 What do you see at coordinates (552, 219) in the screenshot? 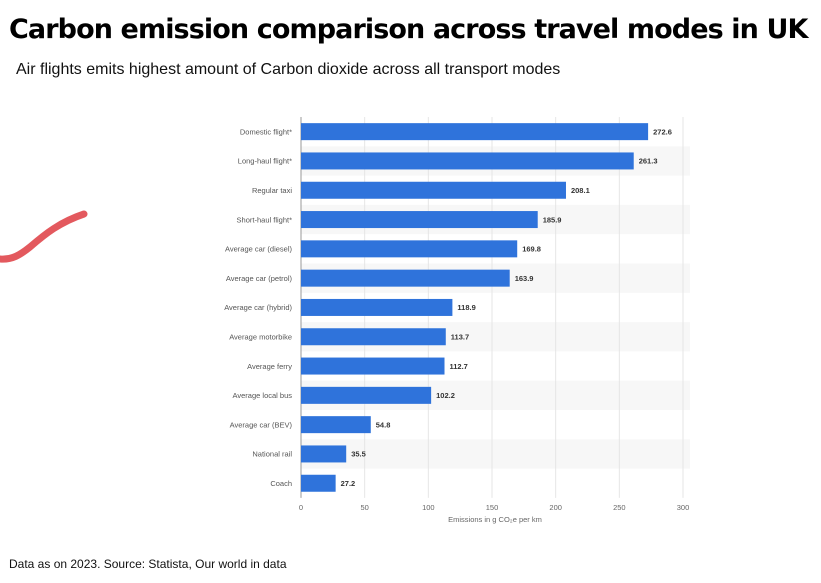
I see `value-label: 185.9` at bounding box center [552, 219].